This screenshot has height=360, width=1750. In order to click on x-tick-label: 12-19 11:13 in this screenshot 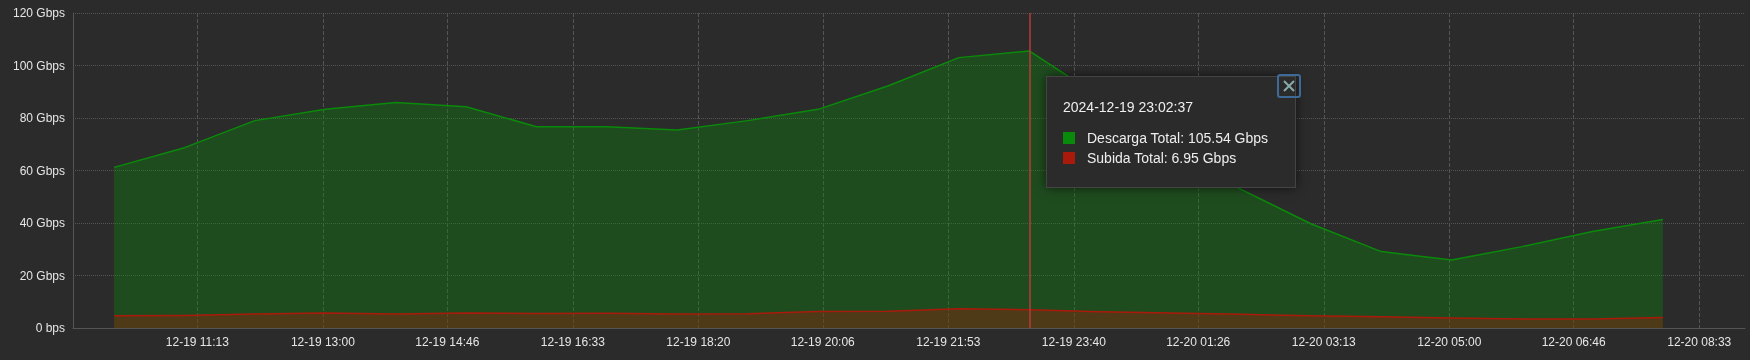, I will do `click(197, 342)`.